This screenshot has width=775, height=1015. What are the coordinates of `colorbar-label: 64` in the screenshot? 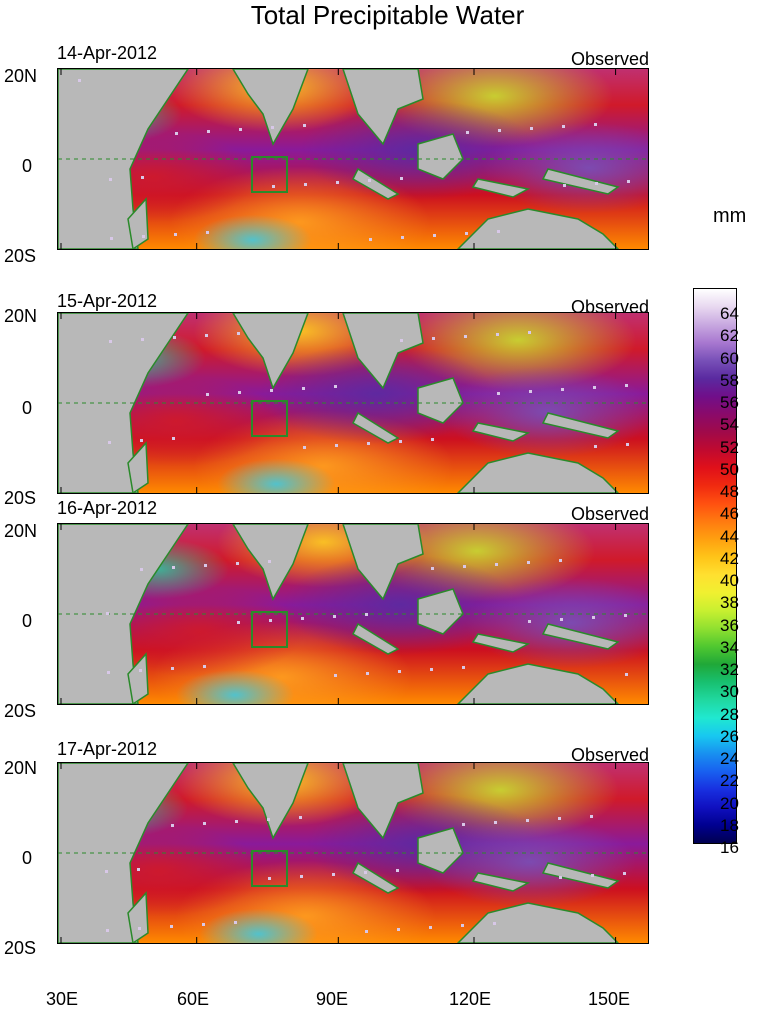 It's located at (729, 313).